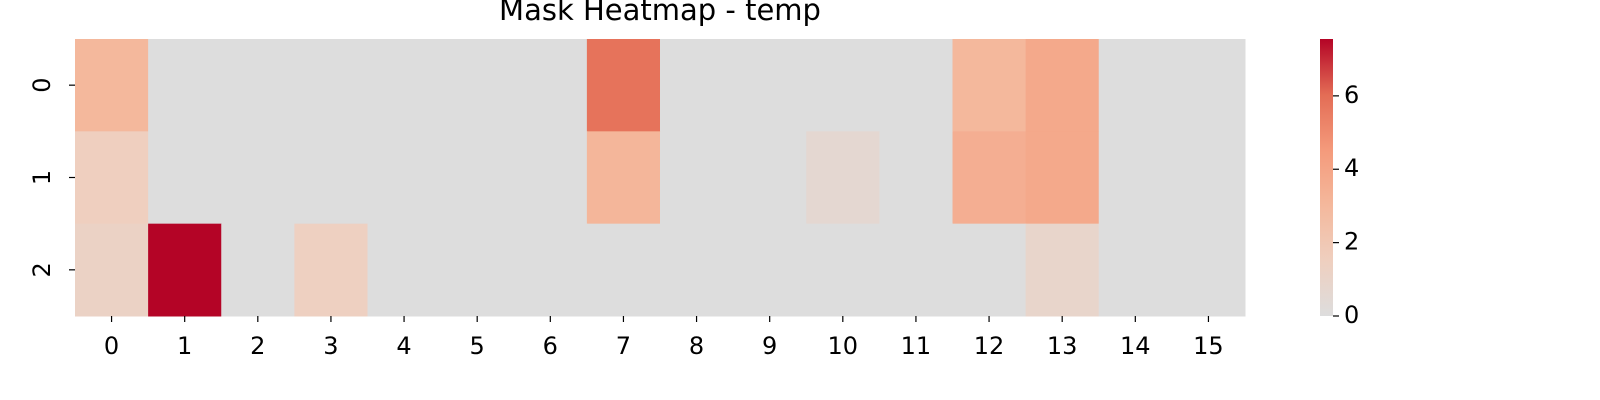 Image resolution: width=1600 pixels, height=400 pixels. I want to click on colorbar-tick-label: 0, so click(1351, 315).